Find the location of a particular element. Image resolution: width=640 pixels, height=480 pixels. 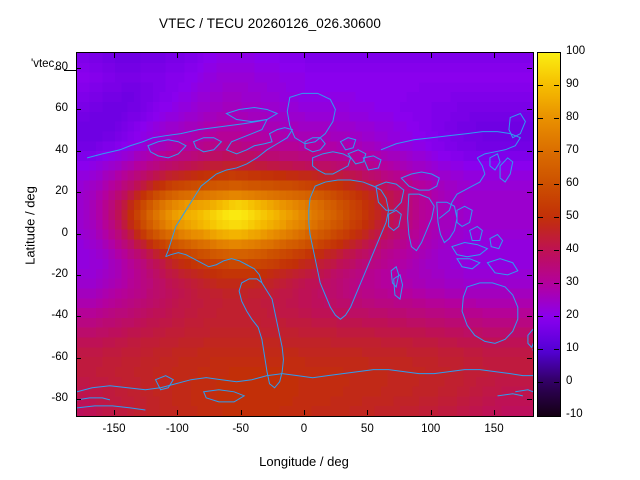

colorbar-tick-label: 90 is located at coordinates (572, 84).